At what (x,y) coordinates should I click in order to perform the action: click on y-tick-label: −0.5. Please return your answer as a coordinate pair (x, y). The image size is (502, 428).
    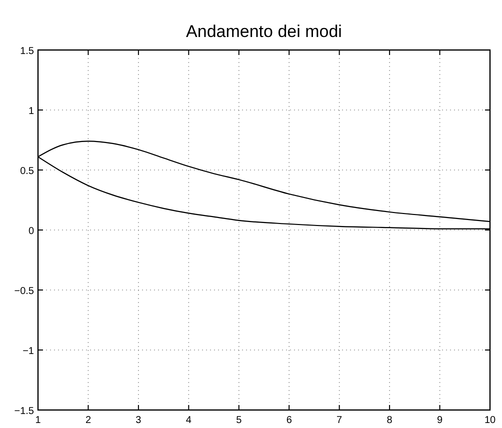
    Looking at the image, I should click on (24, 291).